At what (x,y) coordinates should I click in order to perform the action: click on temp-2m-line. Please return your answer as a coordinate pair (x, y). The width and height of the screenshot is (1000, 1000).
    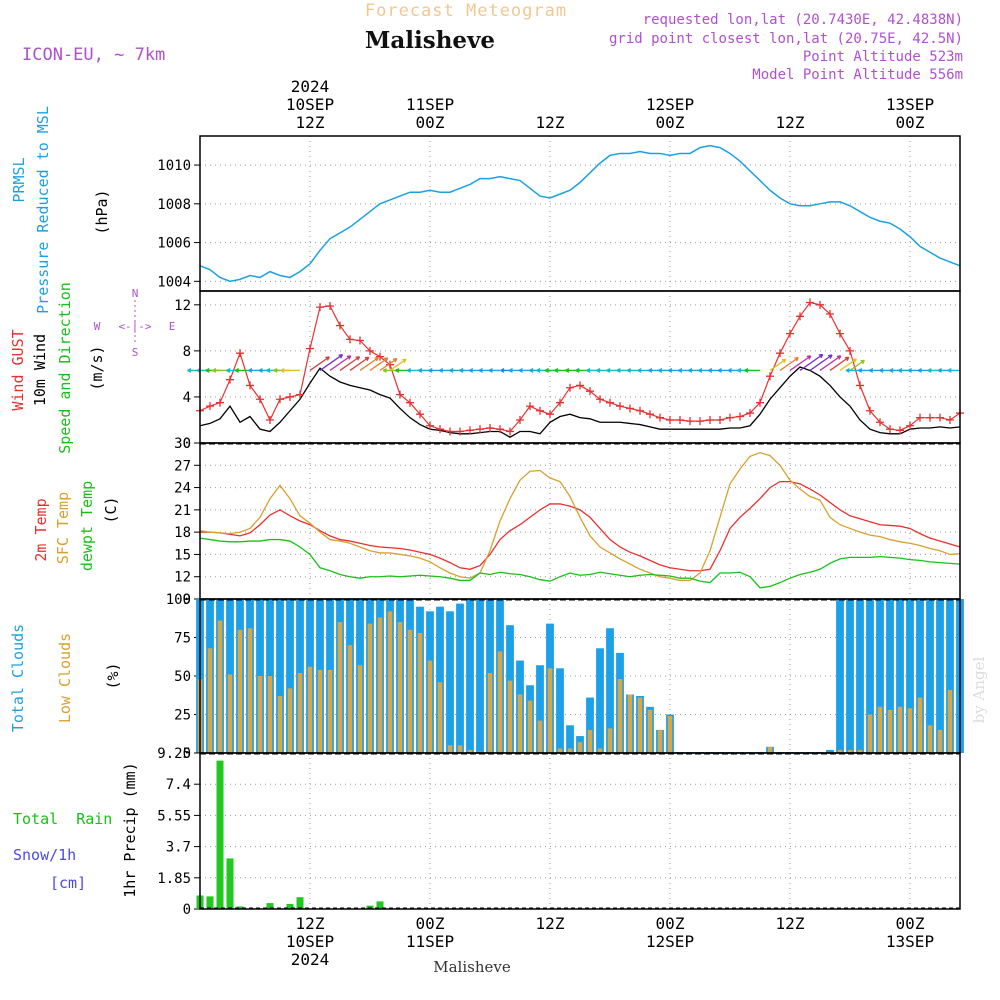
    Looking at the image, I should click on (580, 526).